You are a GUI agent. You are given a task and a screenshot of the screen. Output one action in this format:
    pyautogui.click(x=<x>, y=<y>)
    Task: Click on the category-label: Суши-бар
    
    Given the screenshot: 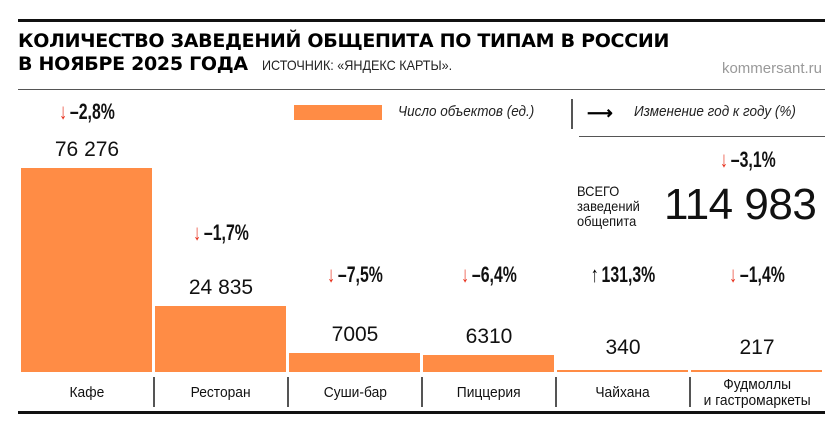 What is the action you would take?
    pyautogui.click(x=355, y=393)
    